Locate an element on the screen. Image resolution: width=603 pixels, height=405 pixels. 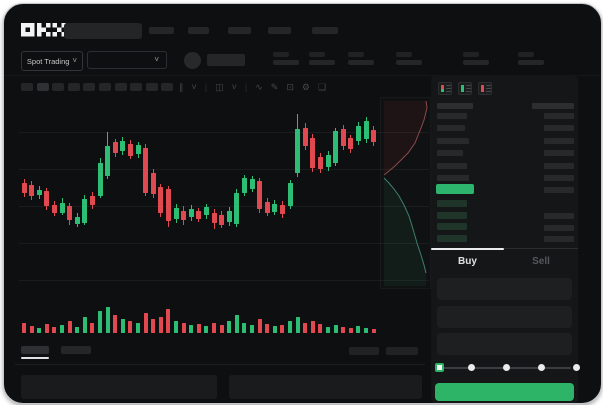
tab-sell: Sell is located at coordinates (541, 261).